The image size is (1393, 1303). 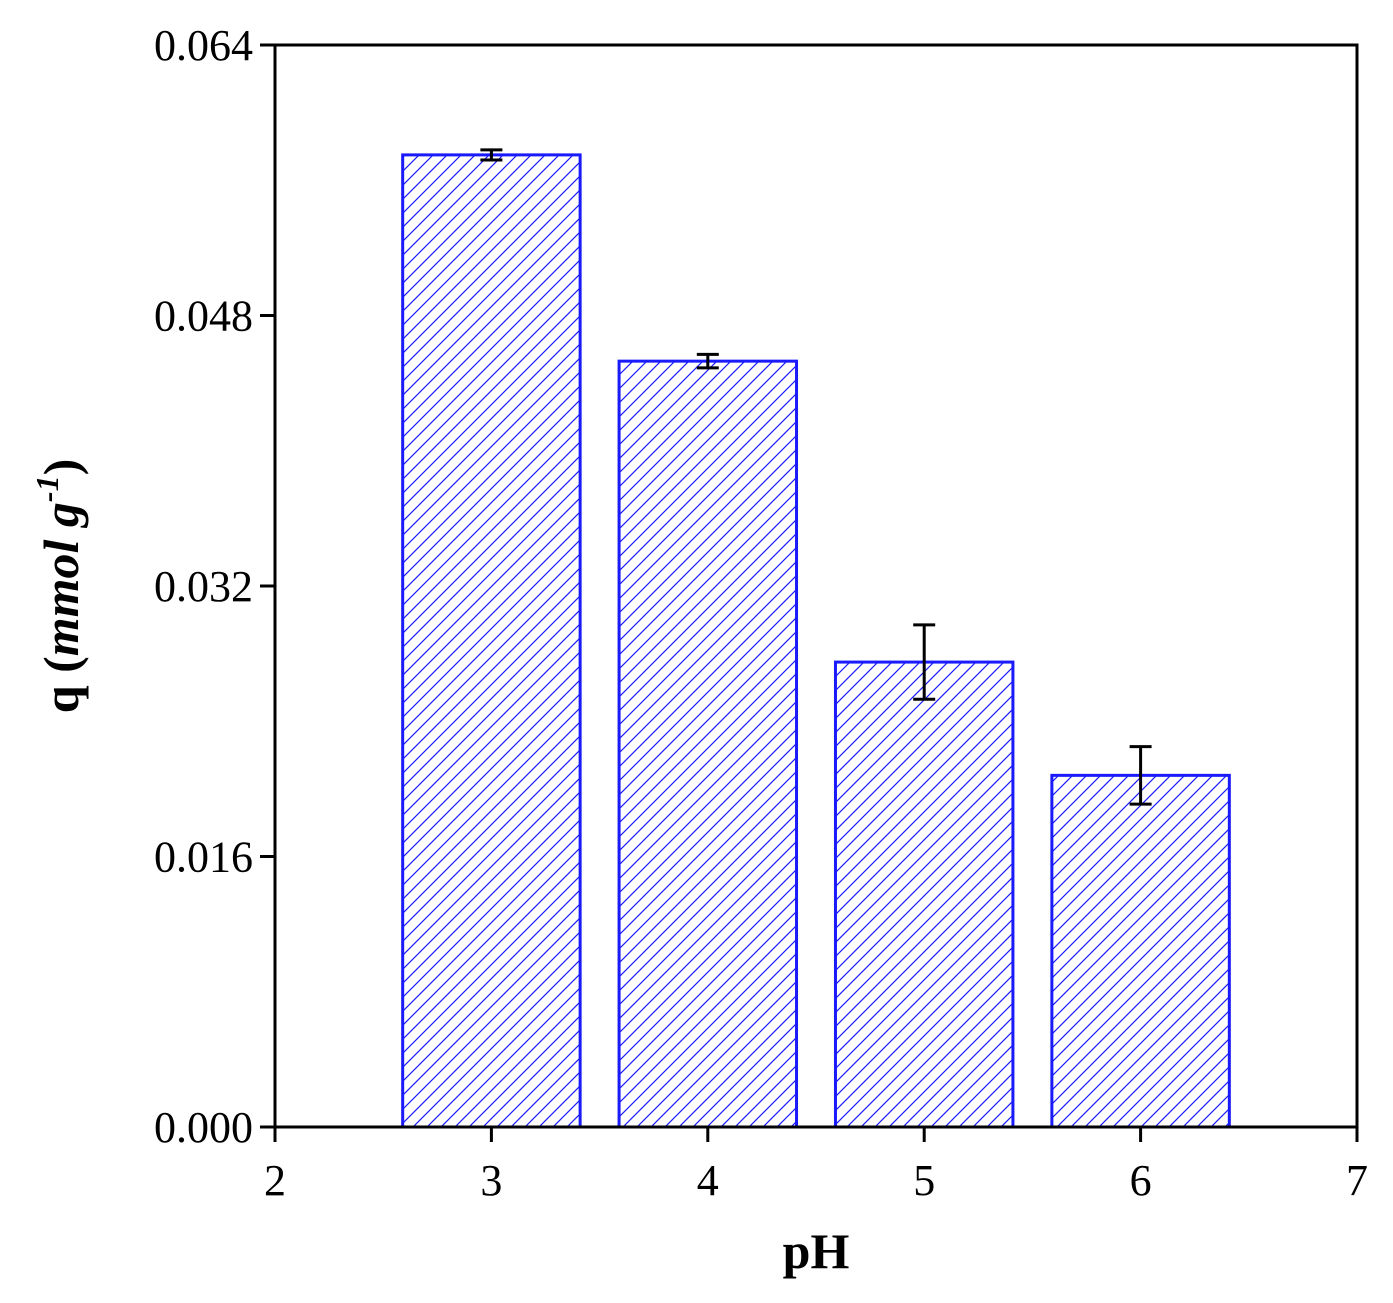 What do you see at coordinates (203, 316) in the screenshot?
I see `y-tick-label: 0.048` at bounding box center [203, 316].